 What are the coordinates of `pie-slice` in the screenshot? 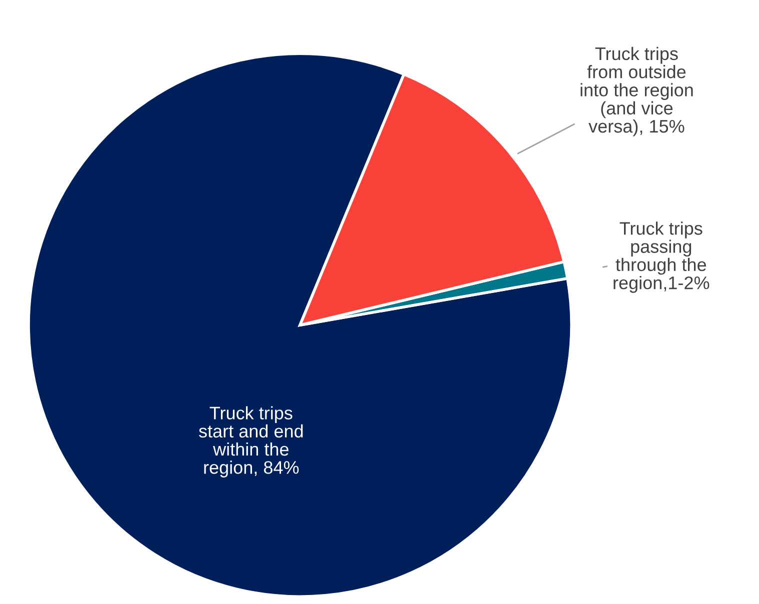 It's located at (432, 199).